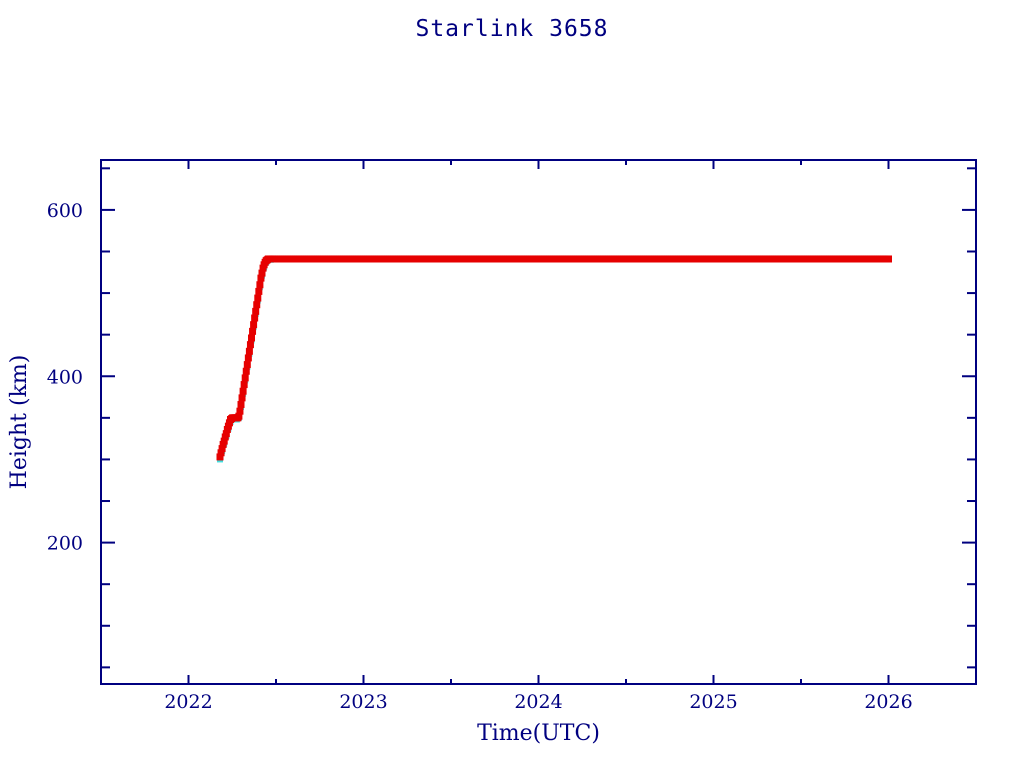 This screenshot has height=768, width=1024. What do you see at coordinates (713, 702) in the screenshot?
I see `x-tick-label: 2025` at bounding box center [713, 702].